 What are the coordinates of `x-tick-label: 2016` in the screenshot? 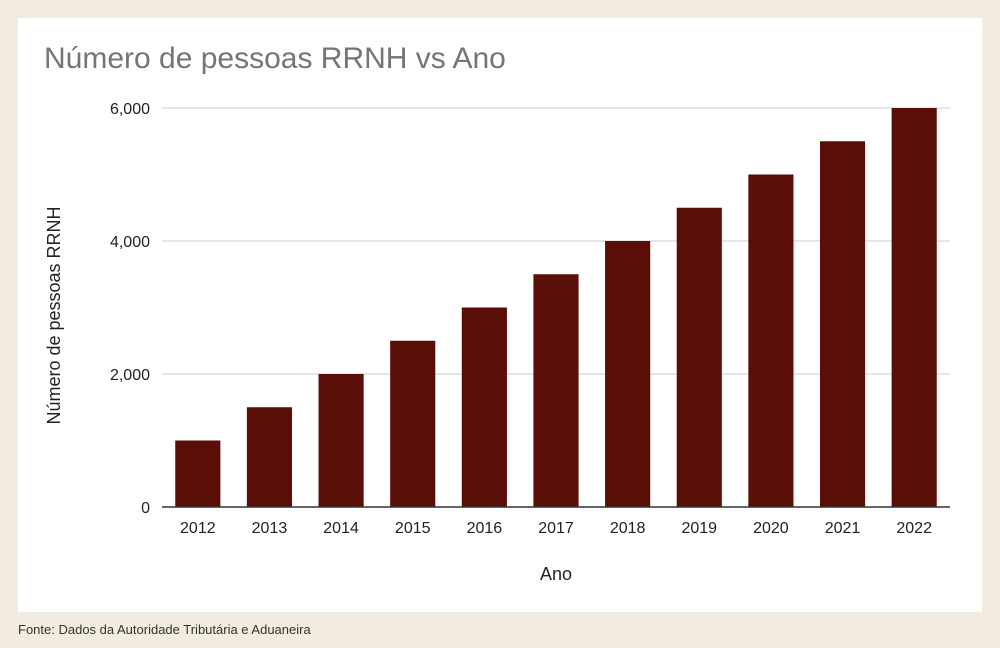 It's located at (485, 528).